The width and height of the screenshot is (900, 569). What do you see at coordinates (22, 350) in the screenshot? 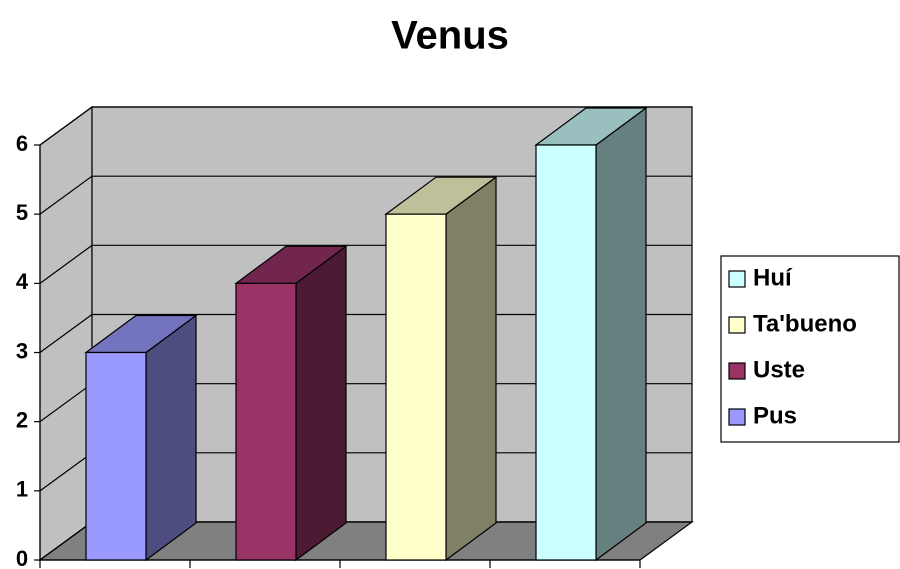
I see `y-tick-label: 3` at bounding box center [22, 350].